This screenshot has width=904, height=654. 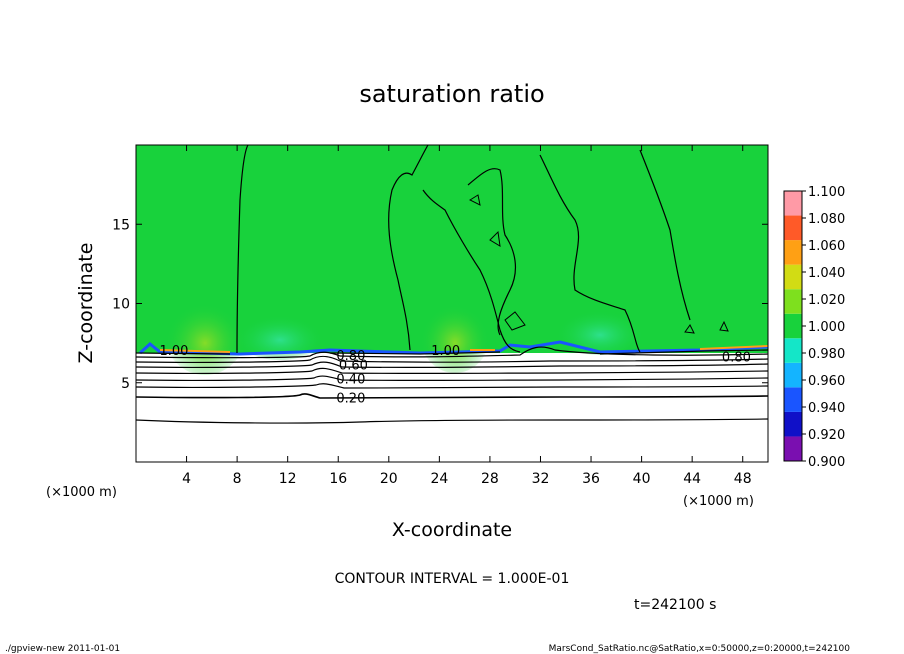 What do you see at coordinates (62, 649) in the screenshot?
I see `footer-left: ./gpview-new 2011-01-01` at bounding box center [62, 649].